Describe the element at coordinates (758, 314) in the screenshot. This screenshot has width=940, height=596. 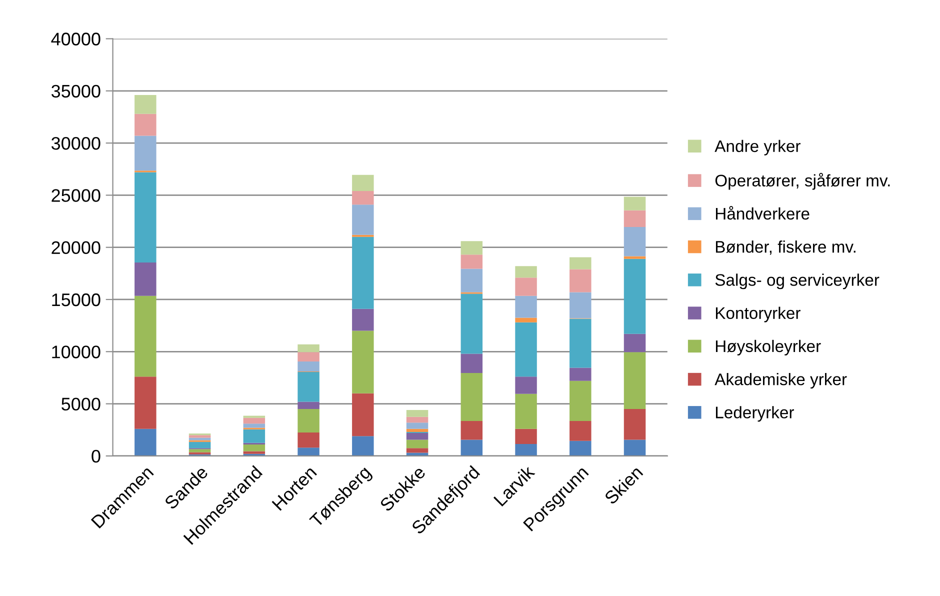
I see `legend-label: Kontoryrker` at that location.